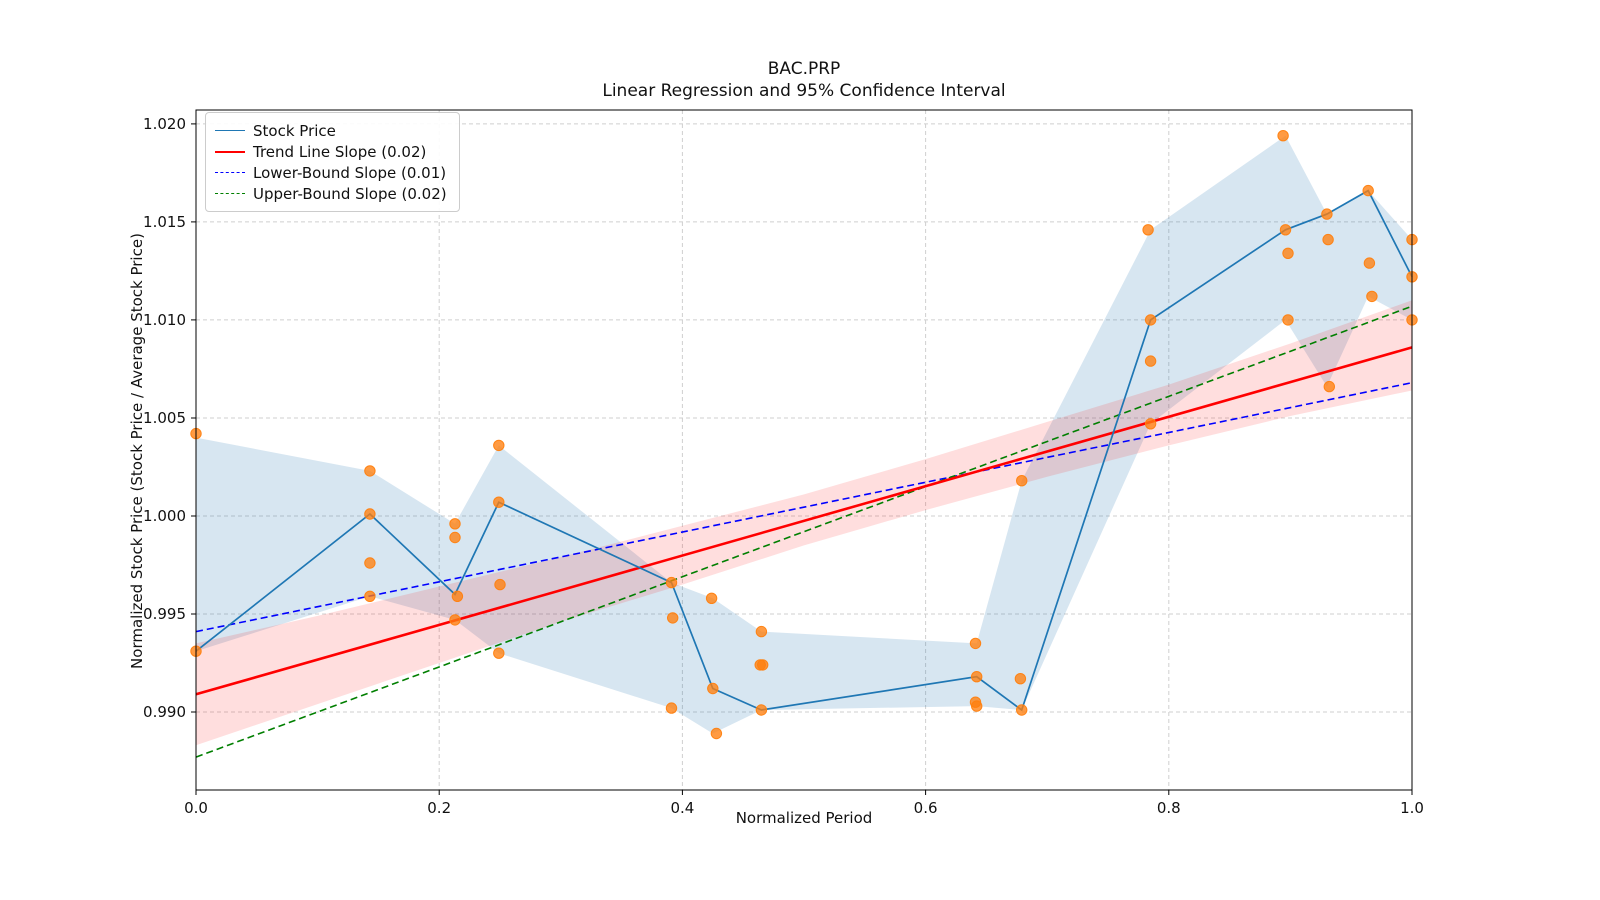 The width and height of the screenshot is (1600, 900). I want to click on x-tick-label: 0.6, so click(926, 808).